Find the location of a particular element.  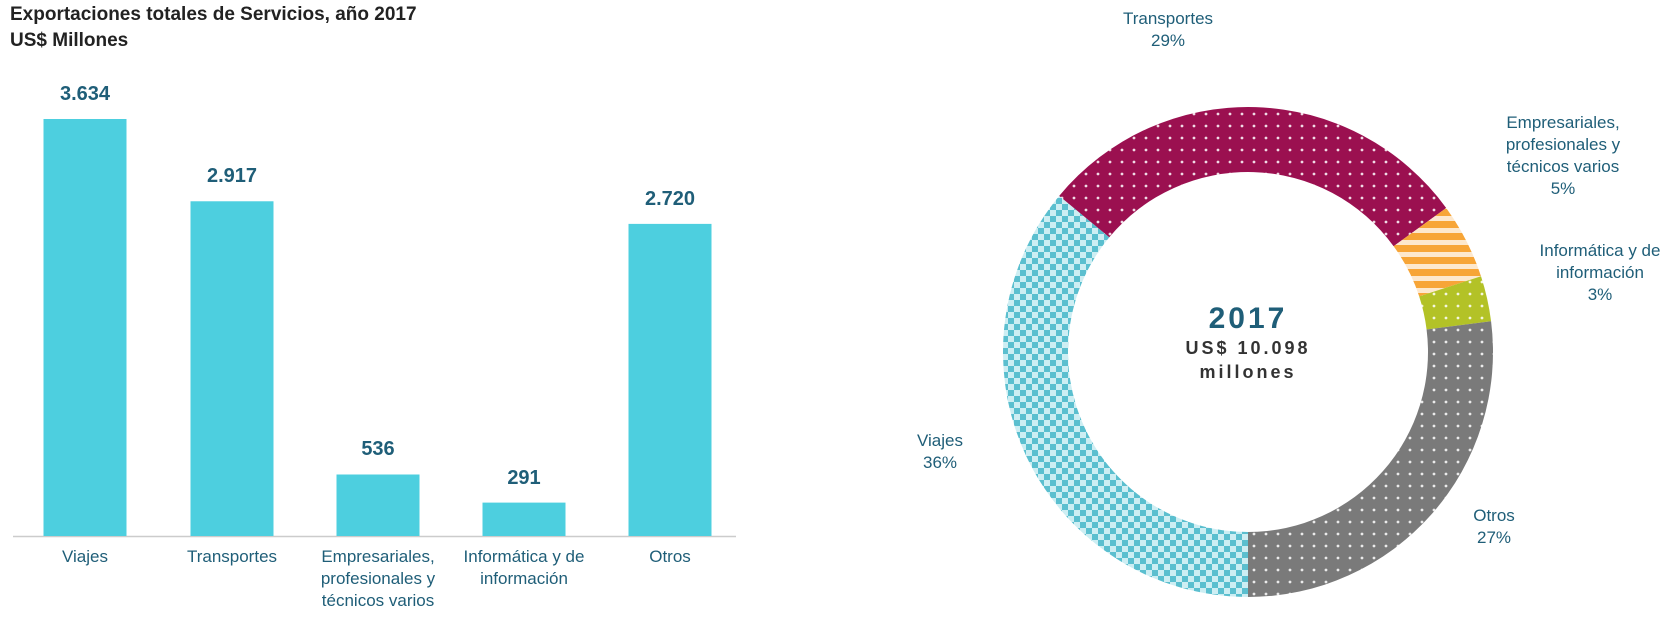

data-label: 2.720 is located at coordinates (670, 198).